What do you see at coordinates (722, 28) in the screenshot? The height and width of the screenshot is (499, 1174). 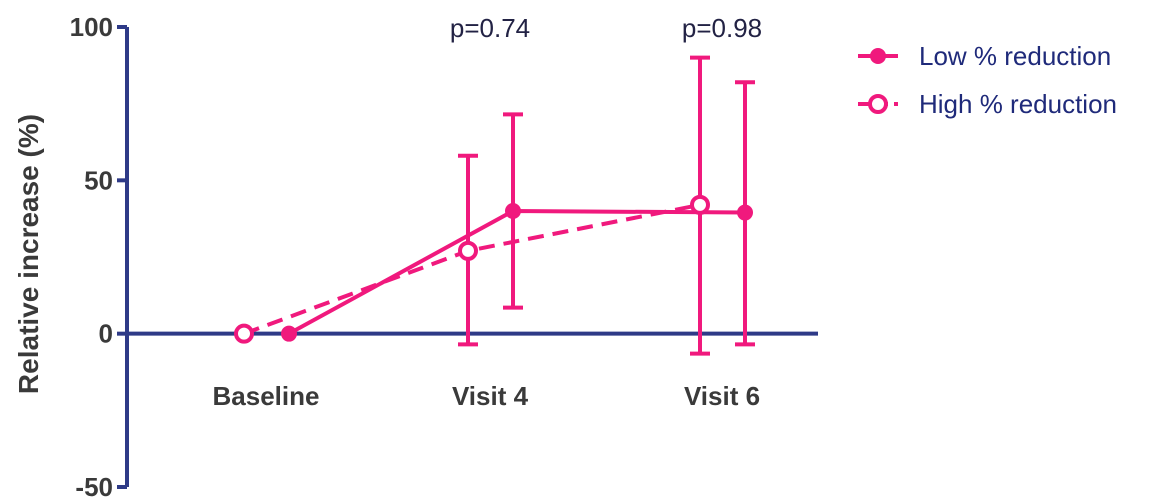 I see `p-value-annotation: p=0.98` at bounding box center [722, 28].